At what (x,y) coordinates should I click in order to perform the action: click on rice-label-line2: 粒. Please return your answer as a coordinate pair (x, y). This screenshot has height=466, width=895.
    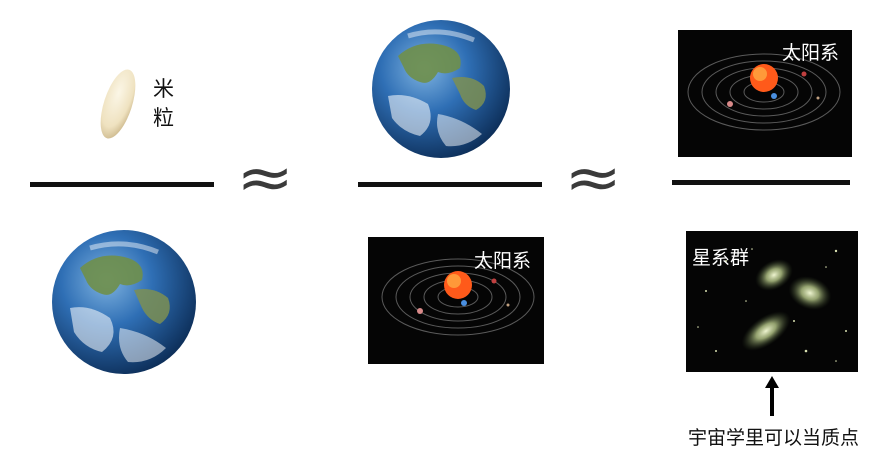
    Looking at the image, I should click on (163, 118).